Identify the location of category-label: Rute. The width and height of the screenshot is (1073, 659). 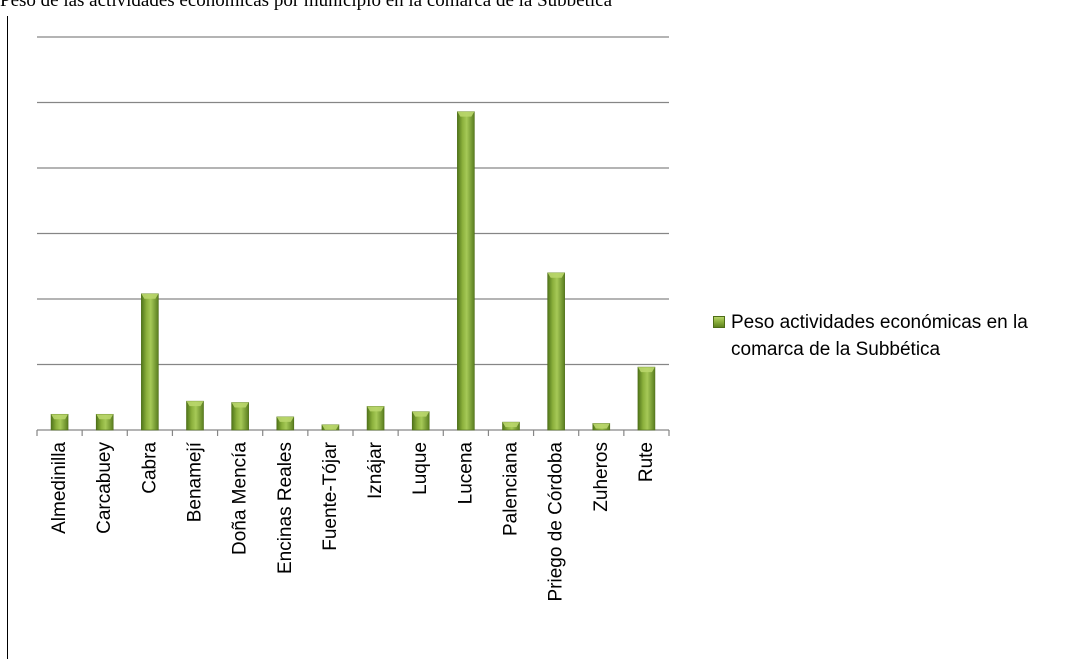
(646, 462).